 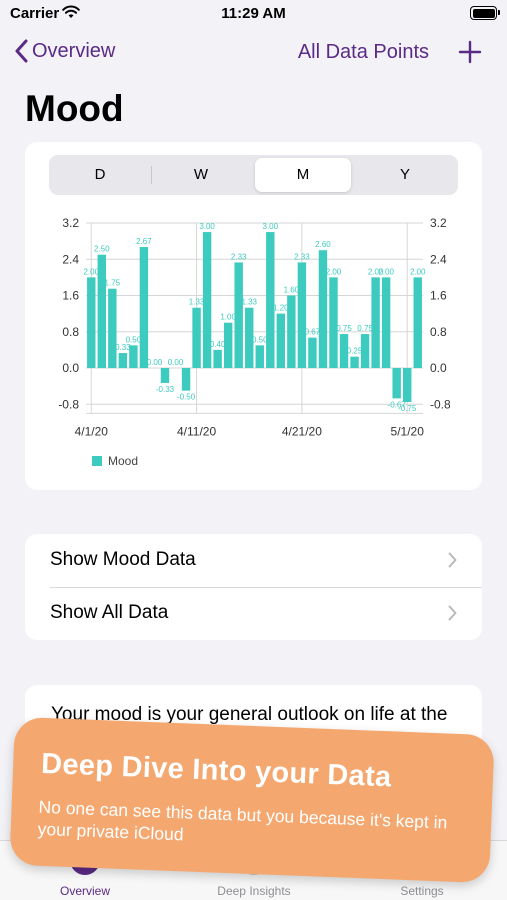 I want to click on bar-value-label: 0.00, so click(x=176, y=362).